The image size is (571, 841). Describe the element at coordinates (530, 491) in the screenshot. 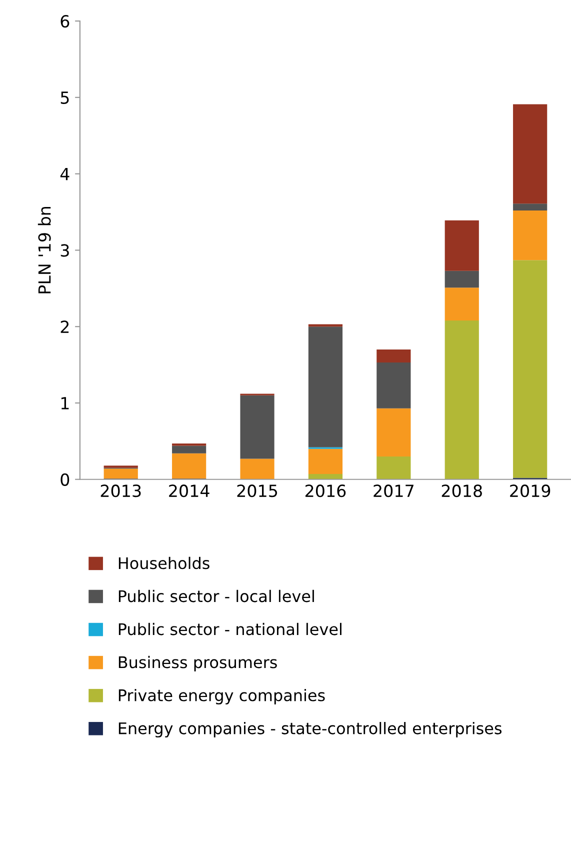

I see `x-tick-label: 2019` at that location.